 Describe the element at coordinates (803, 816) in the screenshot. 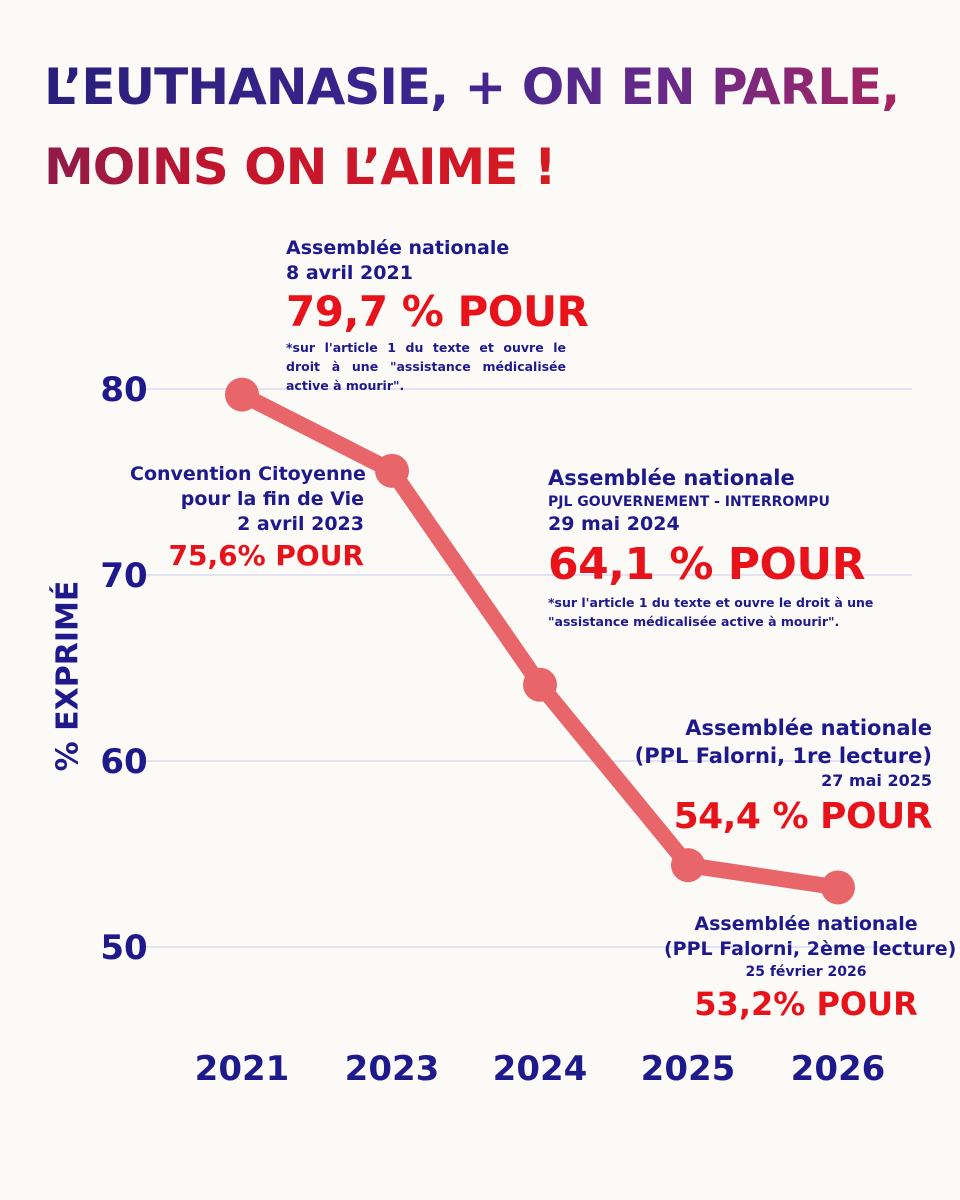

I see `annotation-2025-value: 54,4 % POUR` at that location.